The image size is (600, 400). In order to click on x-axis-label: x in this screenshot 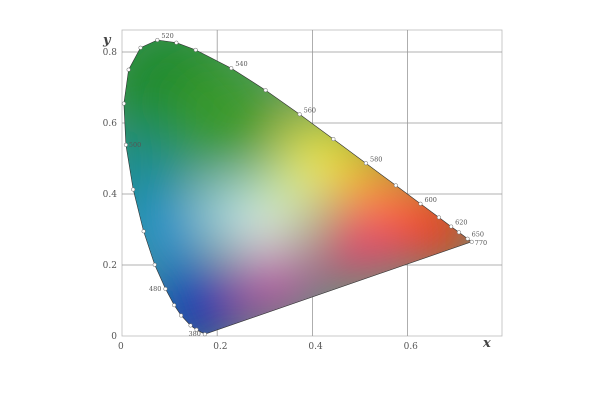, I will do `click(486, 343)`.